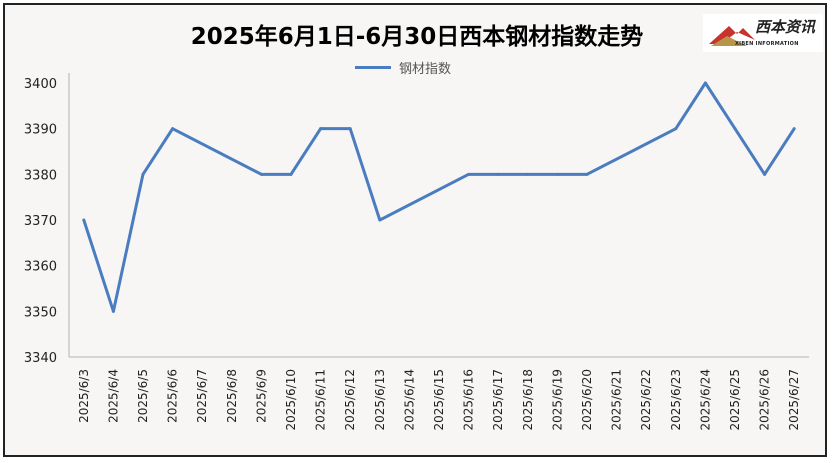  Describe the element at coordinates (646, 400) in the screenshot. I see `x-tick-label: 2025/6/22` at that location.